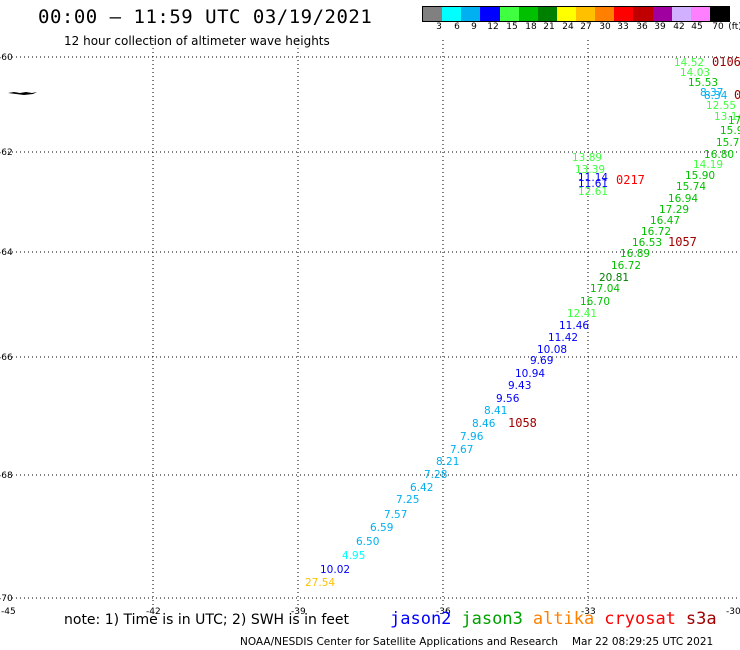 Image resolution: width=740 pixels, height=650 pixels. I want to click on latitude-label: -60, so click(6, 58).